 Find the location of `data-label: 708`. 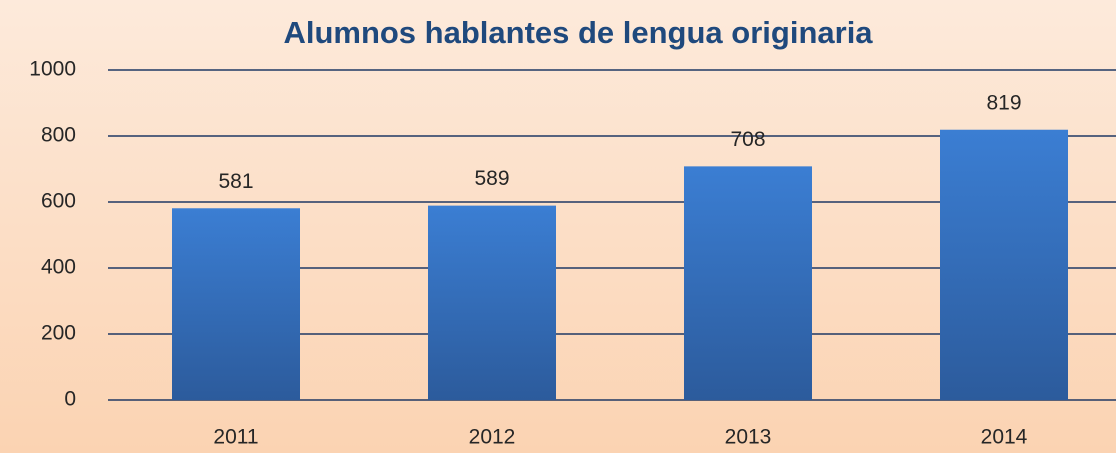

data-label: 708 is located at coordinates (747, 139).